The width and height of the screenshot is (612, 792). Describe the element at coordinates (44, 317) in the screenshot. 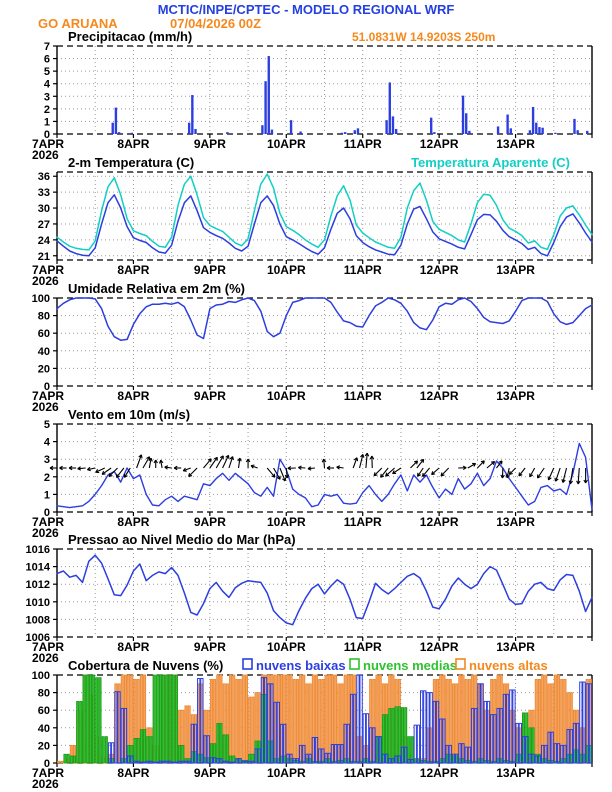

I see `y-tick-label: 80` at that location.